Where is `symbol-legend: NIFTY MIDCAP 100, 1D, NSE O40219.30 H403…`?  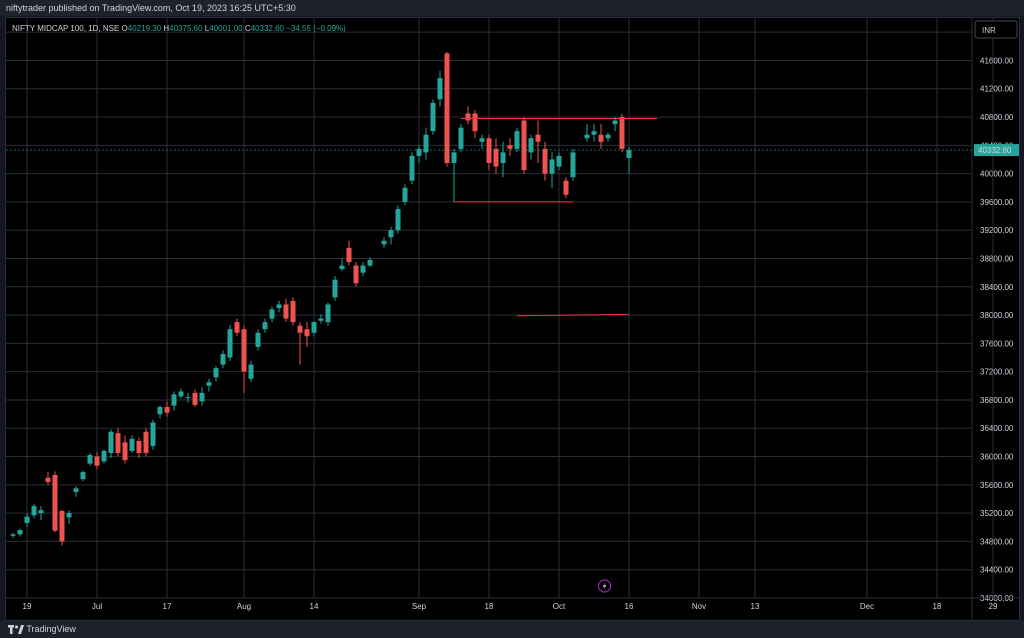
symbol-legend: NIFTY MIDCAP 100, 1D, NSE O40219.30 H403… is located at coordinates (179, 28).